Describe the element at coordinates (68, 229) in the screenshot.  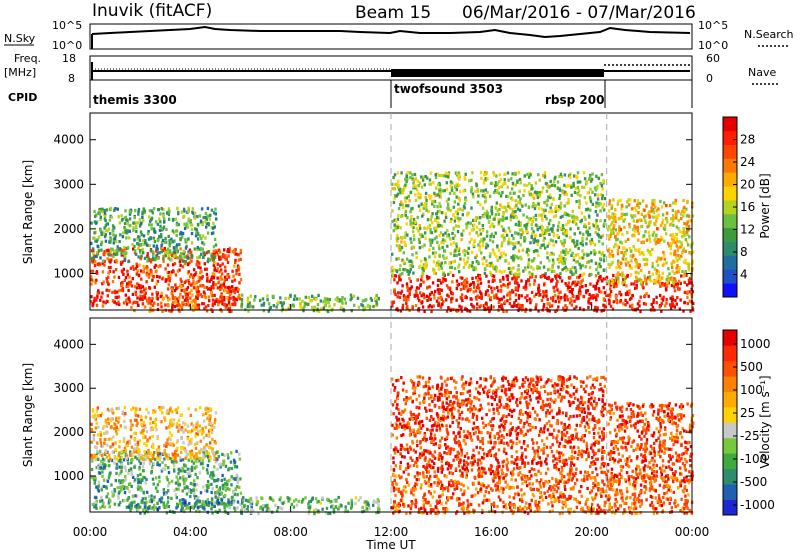
I see `y-tick-label: 2000` at that location.